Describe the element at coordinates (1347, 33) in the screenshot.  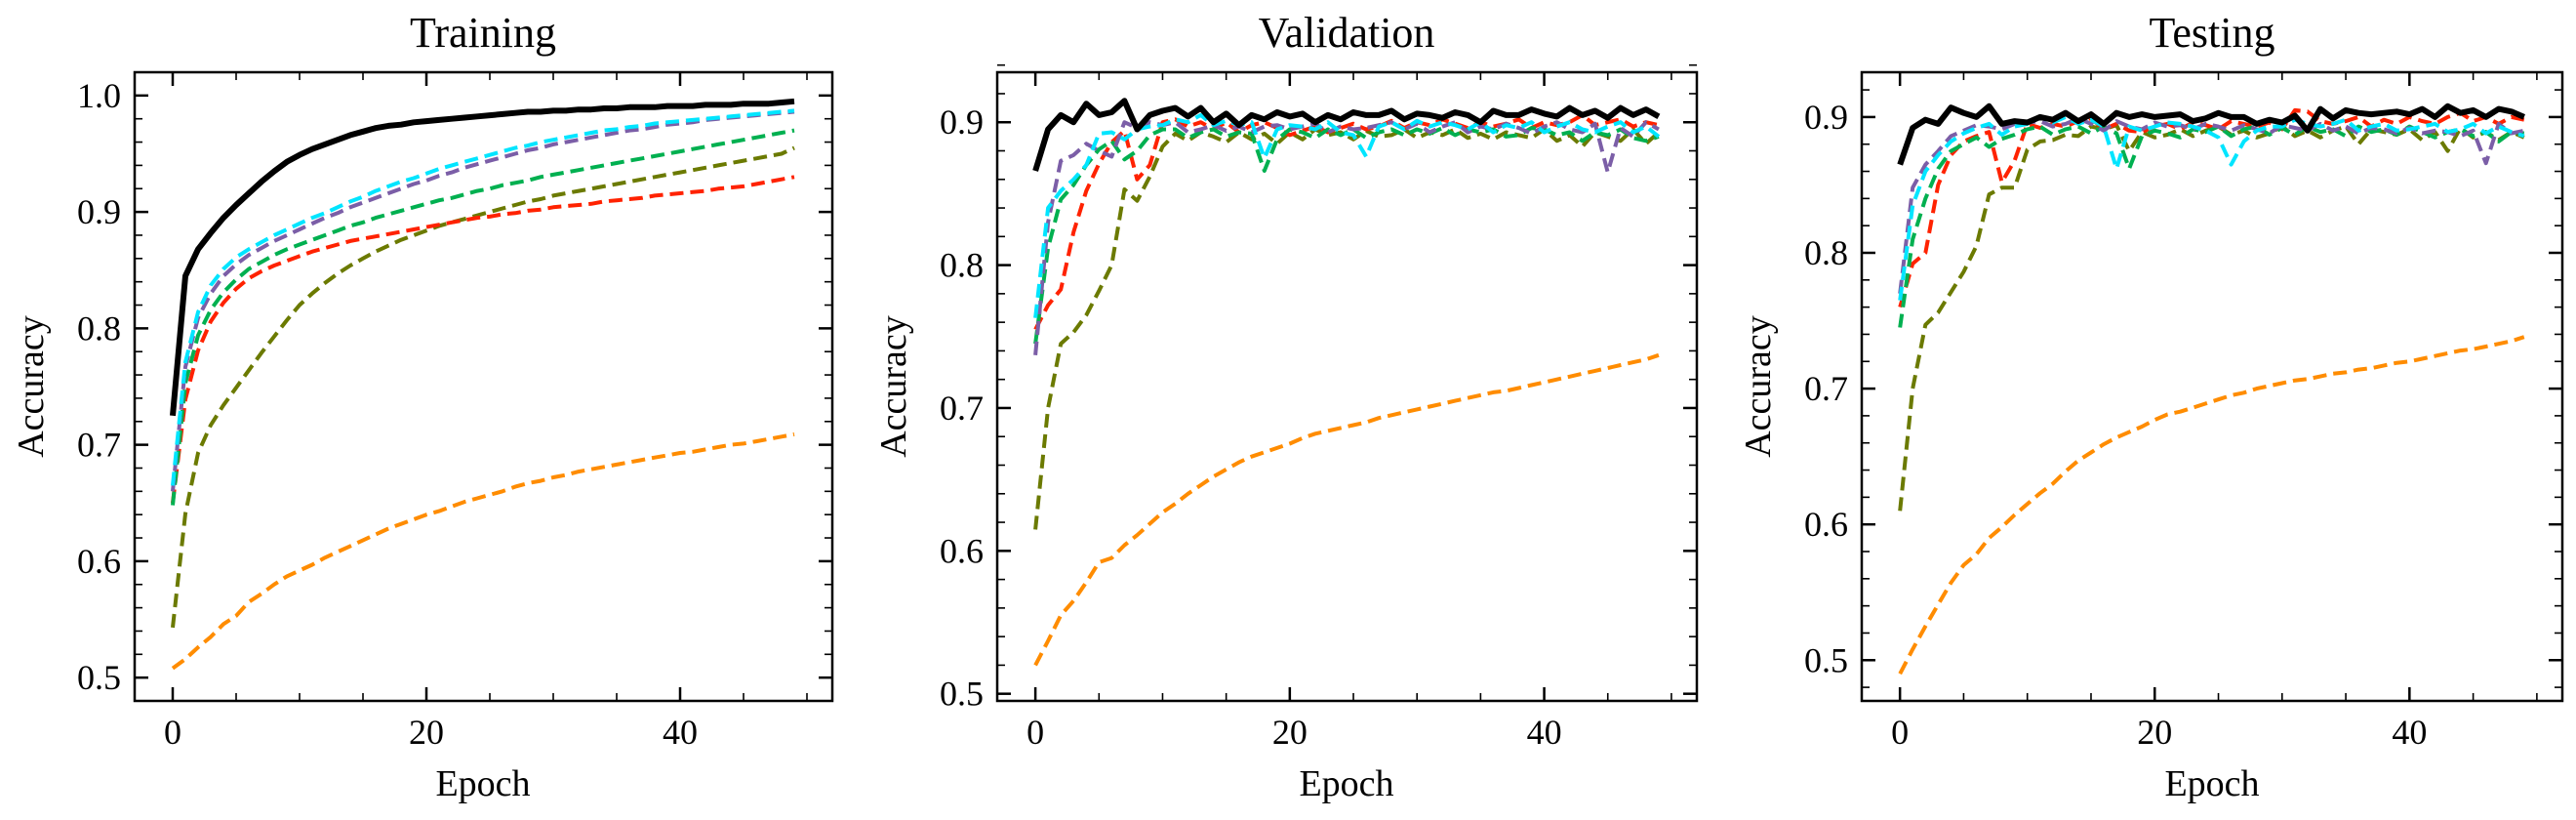
I see `panel-title: Validation` at that location.